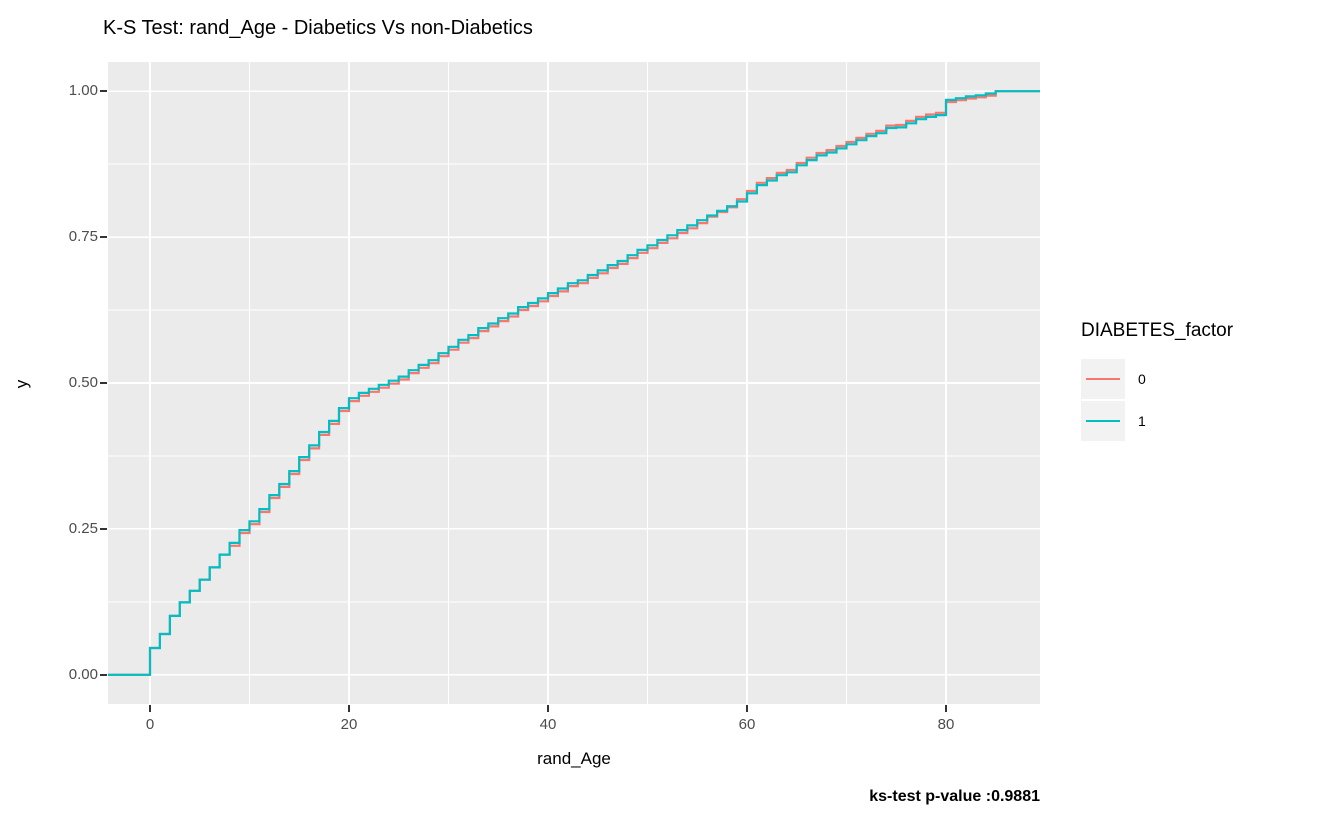  I want to click on y-axis-title: y, so click(21, 384).